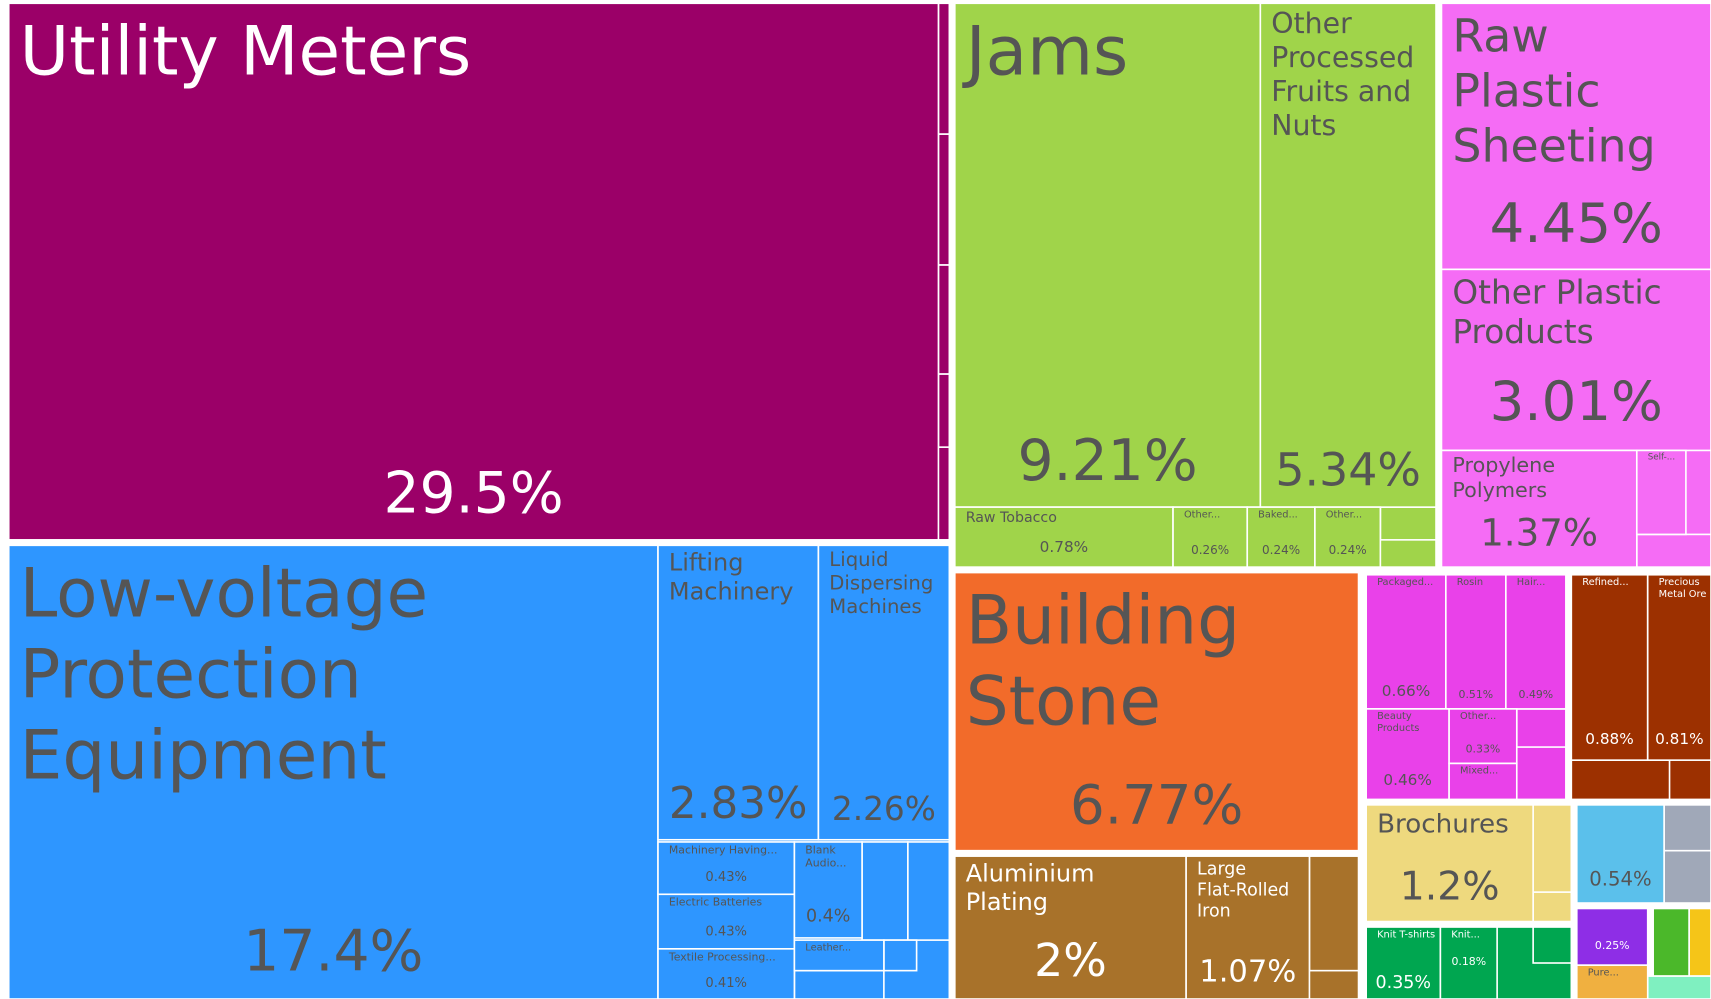  Describe the element at coordinates (1576, 401) in the screenshot. I see `tile-value: 3.01%` at that location.